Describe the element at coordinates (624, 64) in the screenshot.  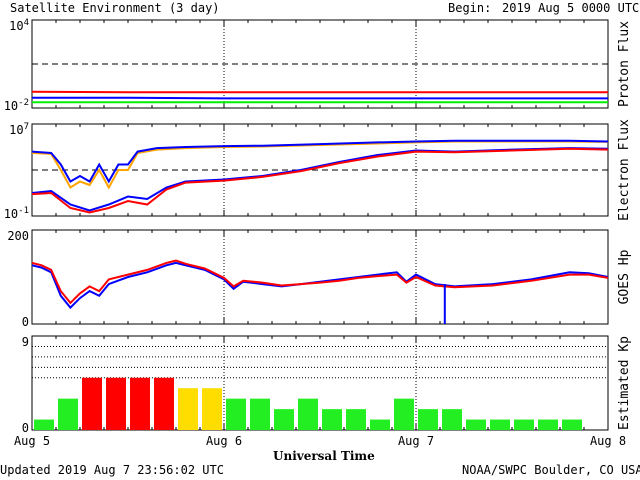
I see `y-axis-label: Proton Flux` at that location.